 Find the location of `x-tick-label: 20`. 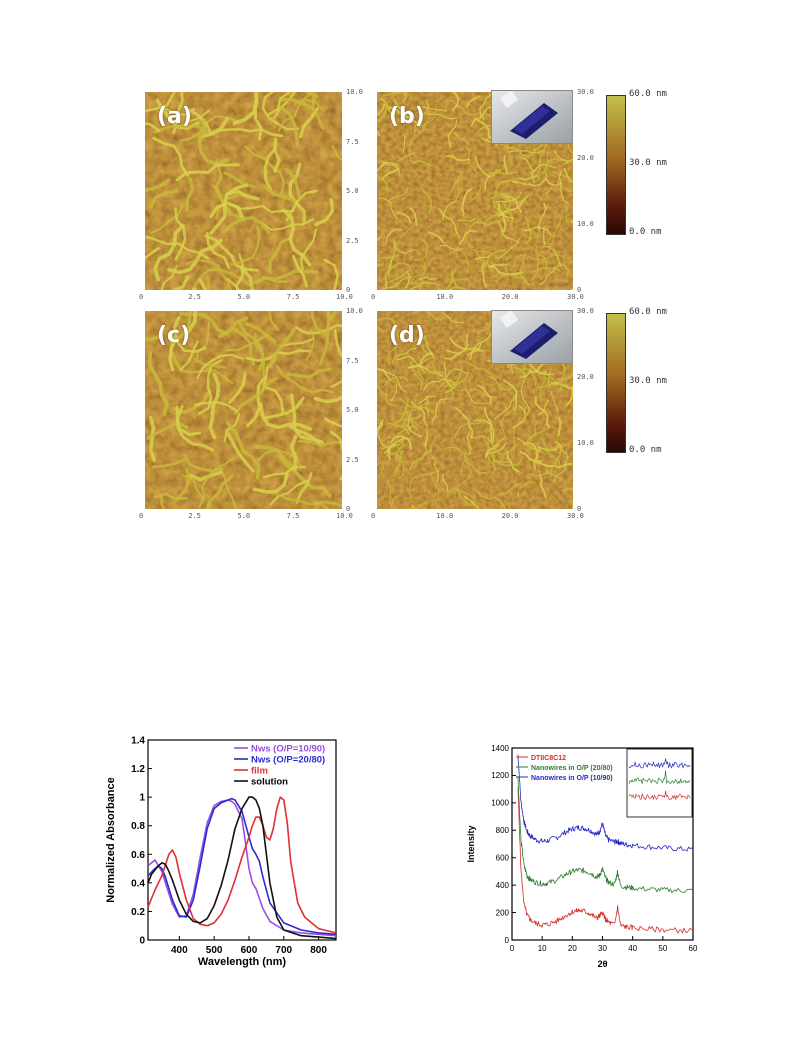

x-tick-label: 20 is located at coordinates (572, 948).